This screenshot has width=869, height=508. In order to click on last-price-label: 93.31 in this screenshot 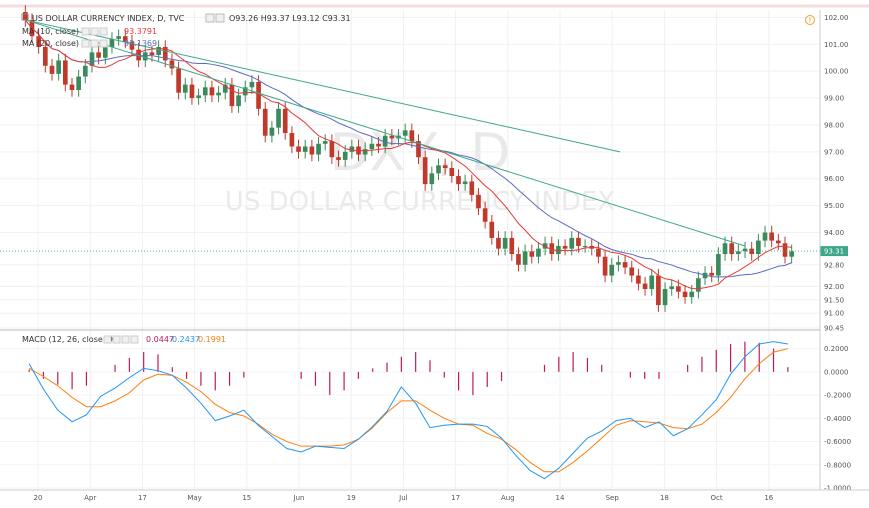, I will do `click(834, 252)`.